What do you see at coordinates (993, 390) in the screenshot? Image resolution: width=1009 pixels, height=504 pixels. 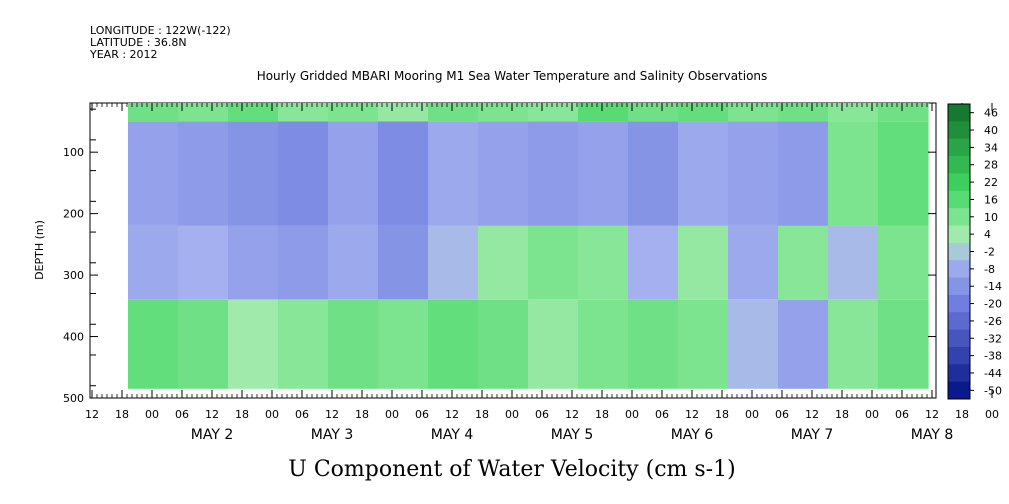 I see `colorbar-tick-label: -50` at bounding box center [993, 390].